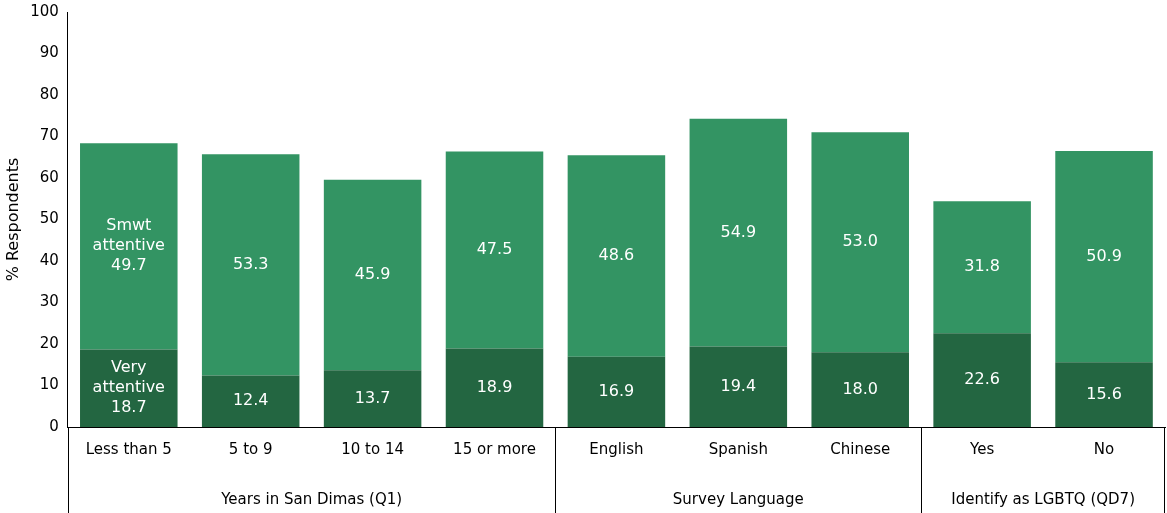  I want to click on x-tick-label: 10 to 14, so click(372, 448).